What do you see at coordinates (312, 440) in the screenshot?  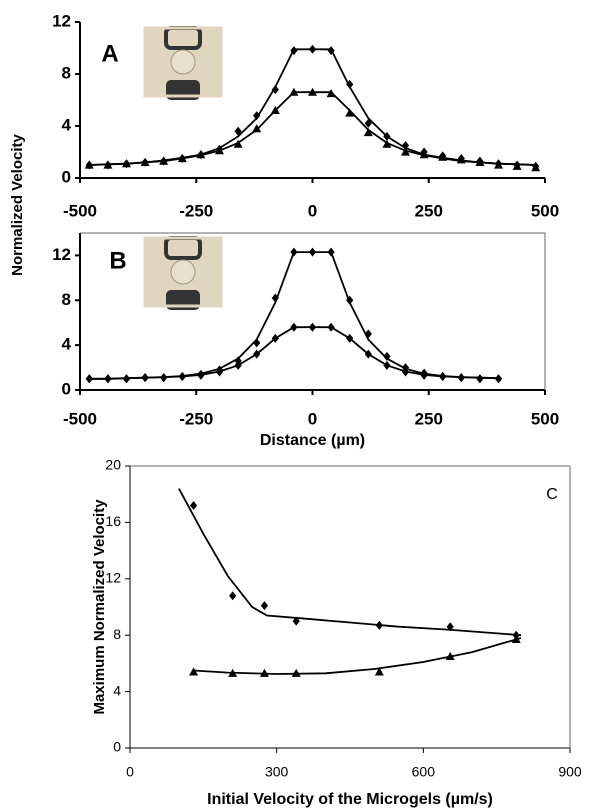 I see `x-axis-label: Distance (µm)` at bounding box center [312, 440].